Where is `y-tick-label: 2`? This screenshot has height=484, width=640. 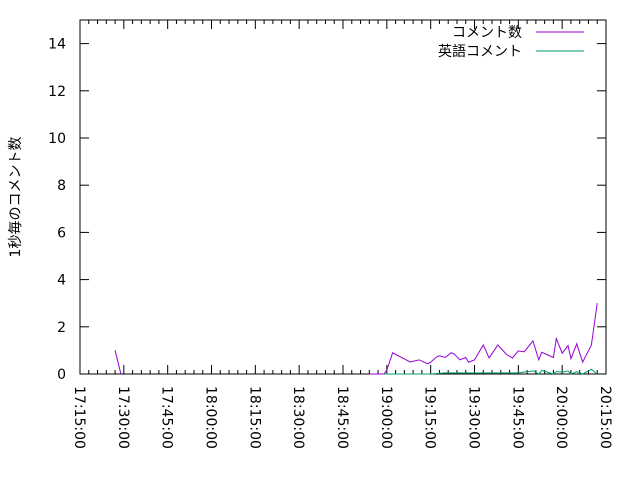 y-tick-label: 2 is located at coordinates (61, 328).